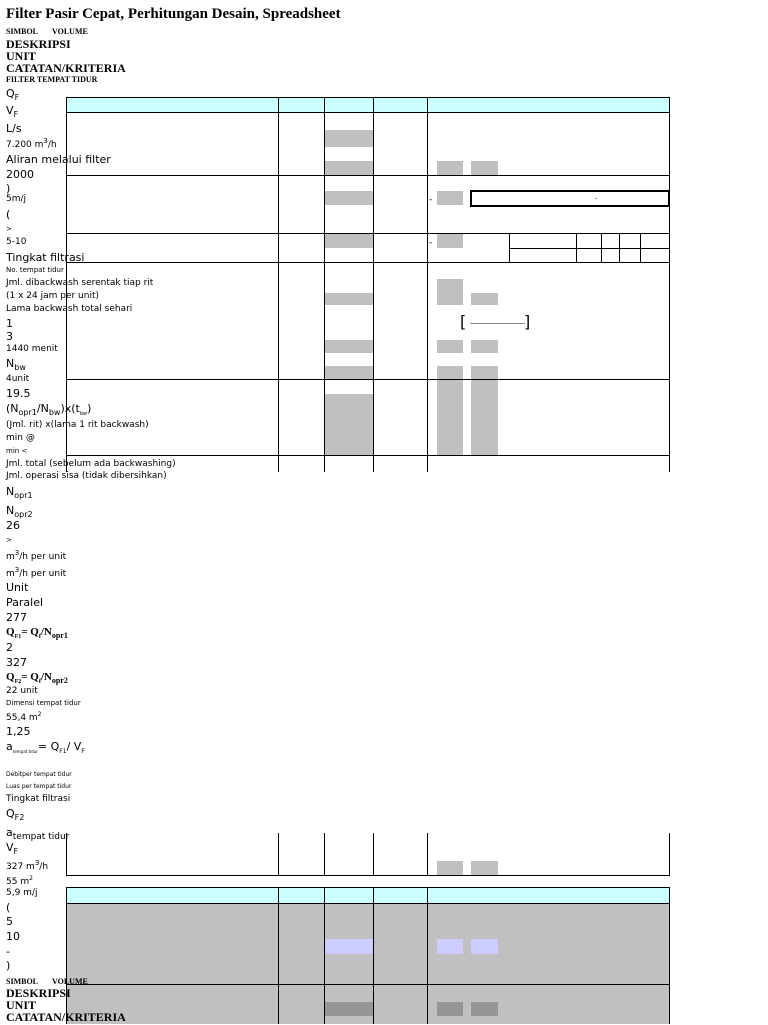 The width and height of the screenshot is (768, 1025). Describe the element at coordinates (9, 647) in the screenshot. I see `v2: 2` at that location.